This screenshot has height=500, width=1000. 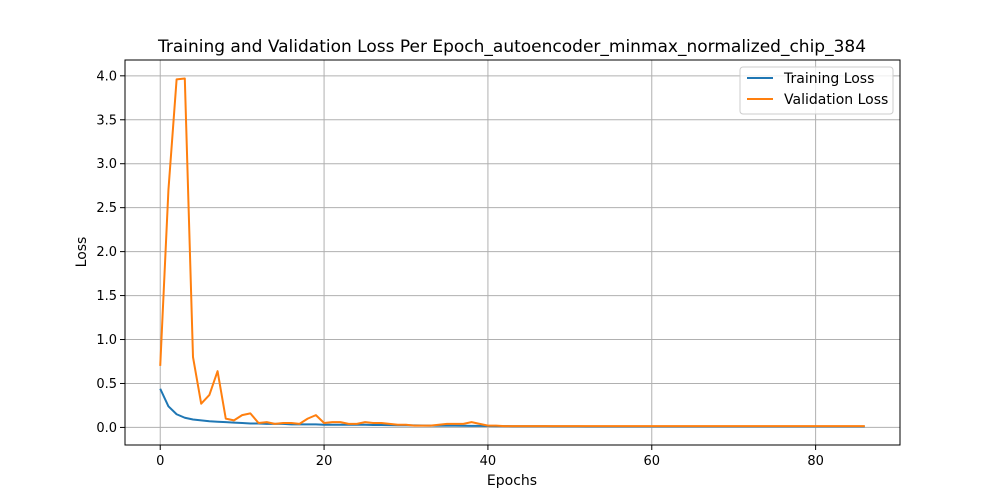 What do you see at coordinates (106, 340) in the screenshot?
I see `y-tick-label: 1.0` at bounding box center [106, 340].